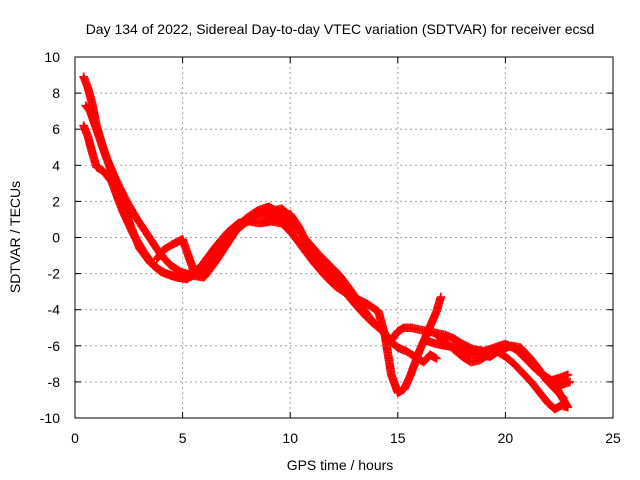 This screenshot has height=480, width=640. Describe the element at coordinates (290, 438) in the screenshot. I see `x-tick-label: 10` at that location.